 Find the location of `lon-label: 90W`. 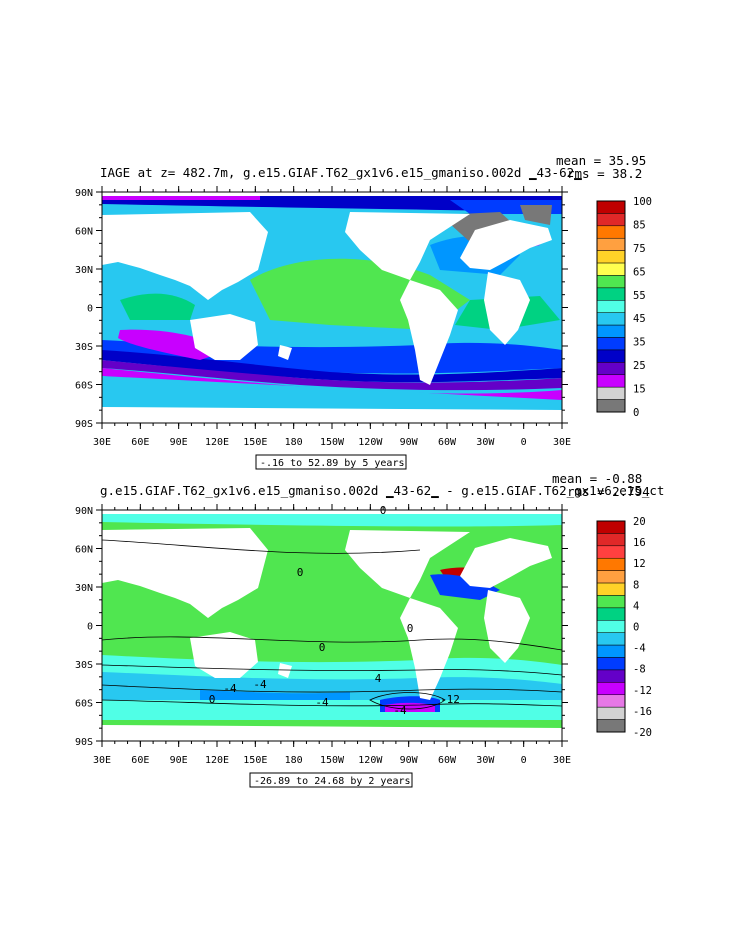

lon-label: 90W is located at coordinates (409, 760).